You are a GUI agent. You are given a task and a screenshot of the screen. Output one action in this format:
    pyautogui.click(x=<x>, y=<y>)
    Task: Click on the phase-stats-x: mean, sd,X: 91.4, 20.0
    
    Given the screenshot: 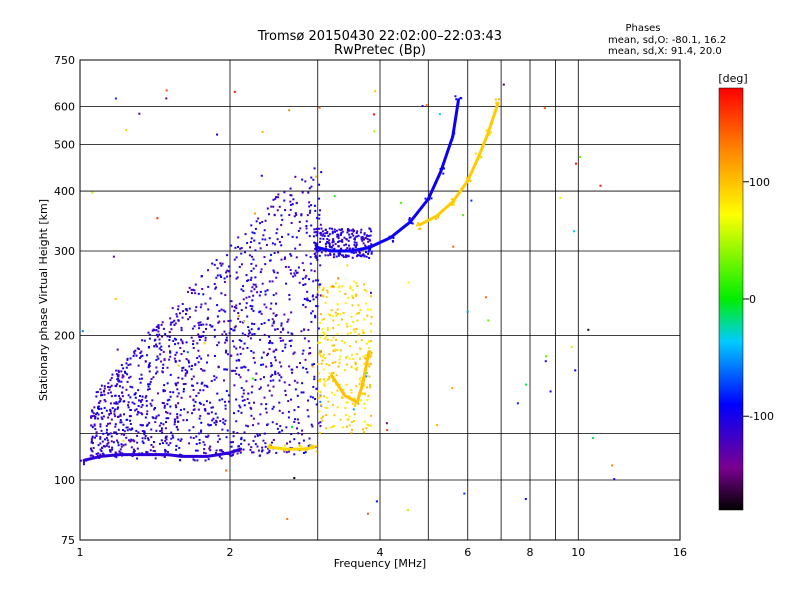 What is the action you would take?
    pyautogui.click(x=665, y=51)
    